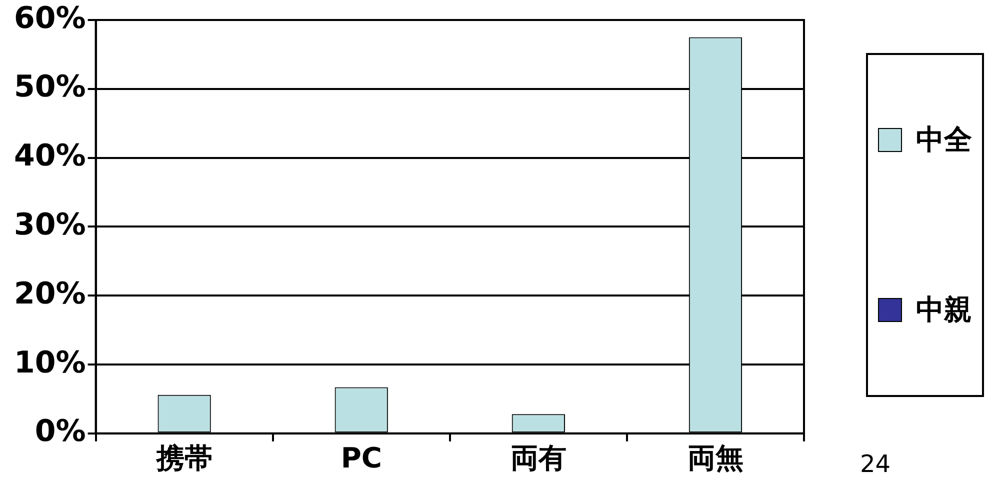 The image size is (988, 483). Describe the element at coordinates (60, 432) in the screenshot. I see `y-tick-label: 0%` at that location.